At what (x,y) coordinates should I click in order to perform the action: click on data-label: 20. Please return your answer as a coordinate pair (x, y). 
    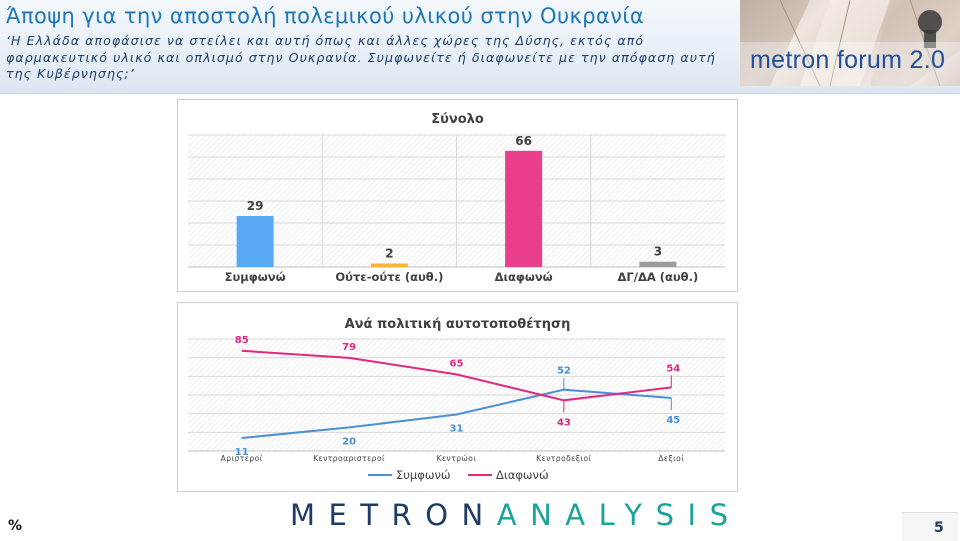
    Looking at the image, I should click on (349, 441).